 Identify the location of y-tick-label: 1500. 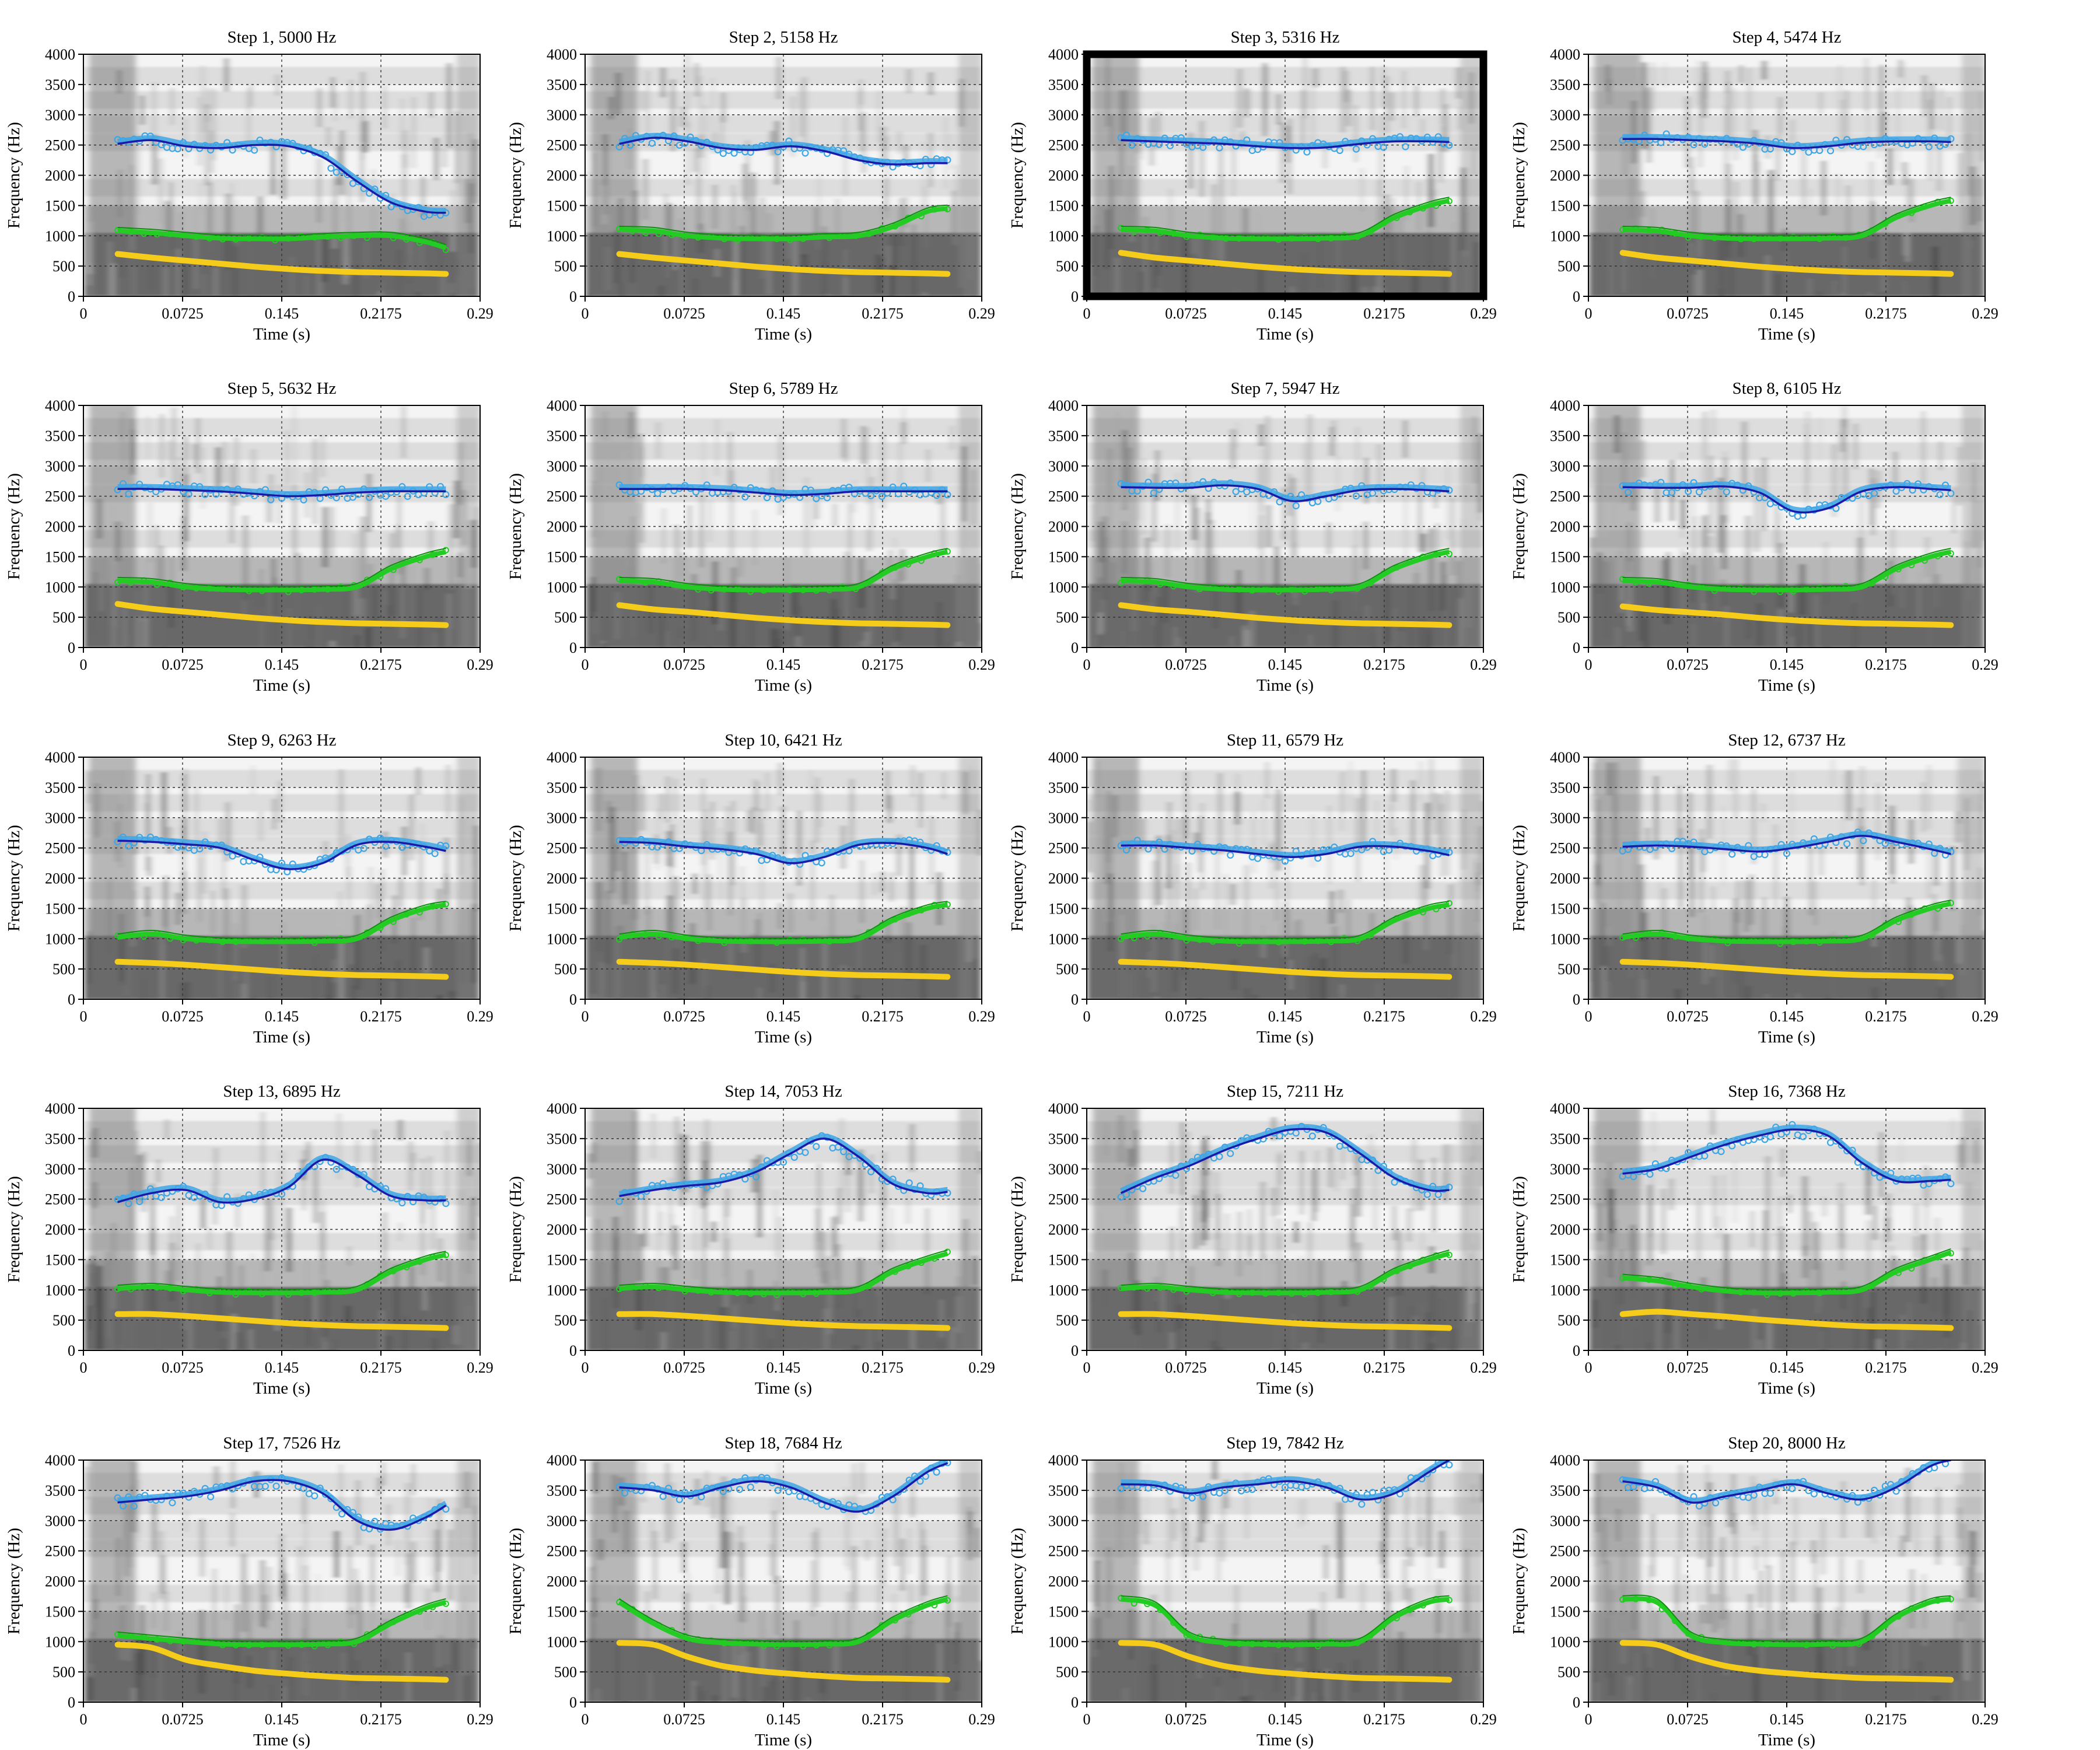
(1063, 556).